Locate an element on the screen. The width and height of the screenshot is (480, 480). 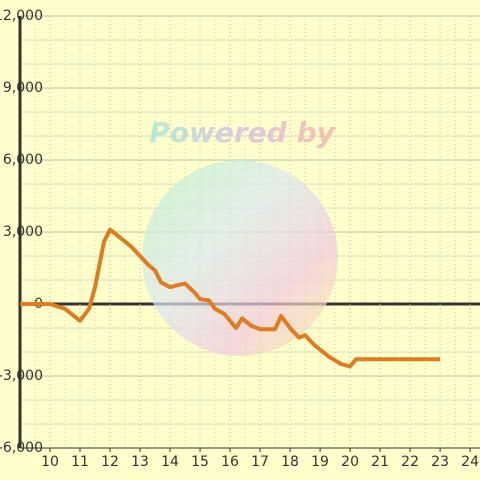
x-tick-label: 17 is located at coordinates (260, 462).